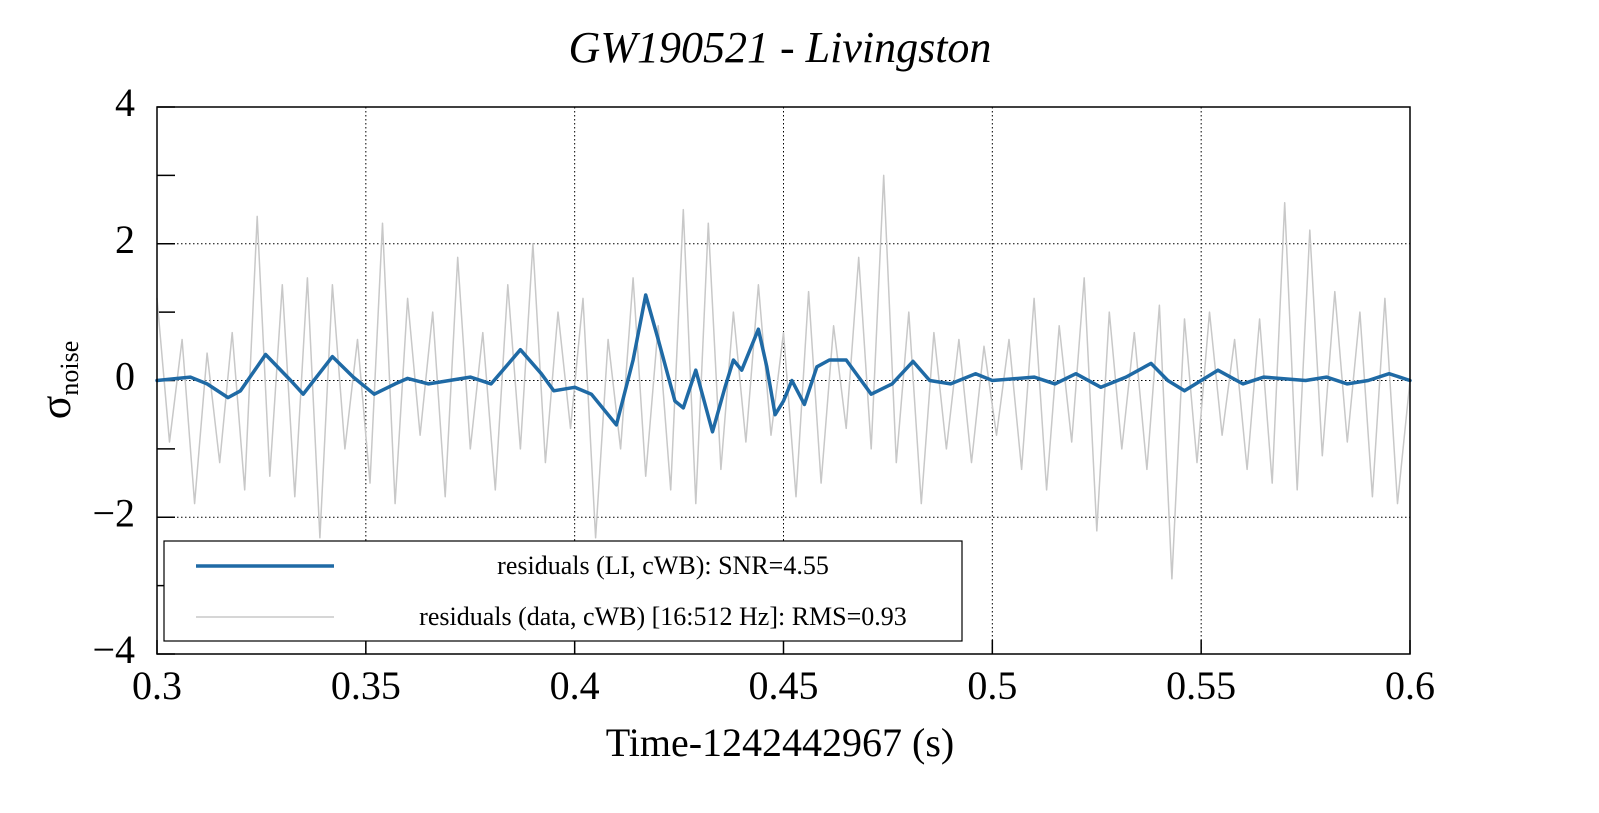 Image resolution: width=1599 pixels, height=813 pixels. Describe the element at coordinates (1201, 685) in the screenshot. I see `x-tick-label: 0.55` at that location.